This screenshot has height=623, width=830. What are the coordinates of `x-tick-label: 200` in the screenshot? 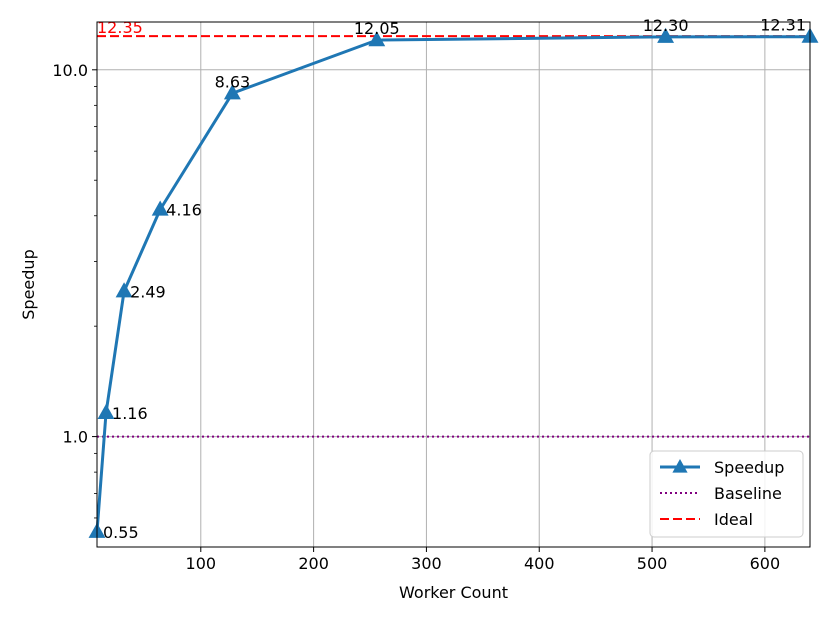 It's located at (313, 563).